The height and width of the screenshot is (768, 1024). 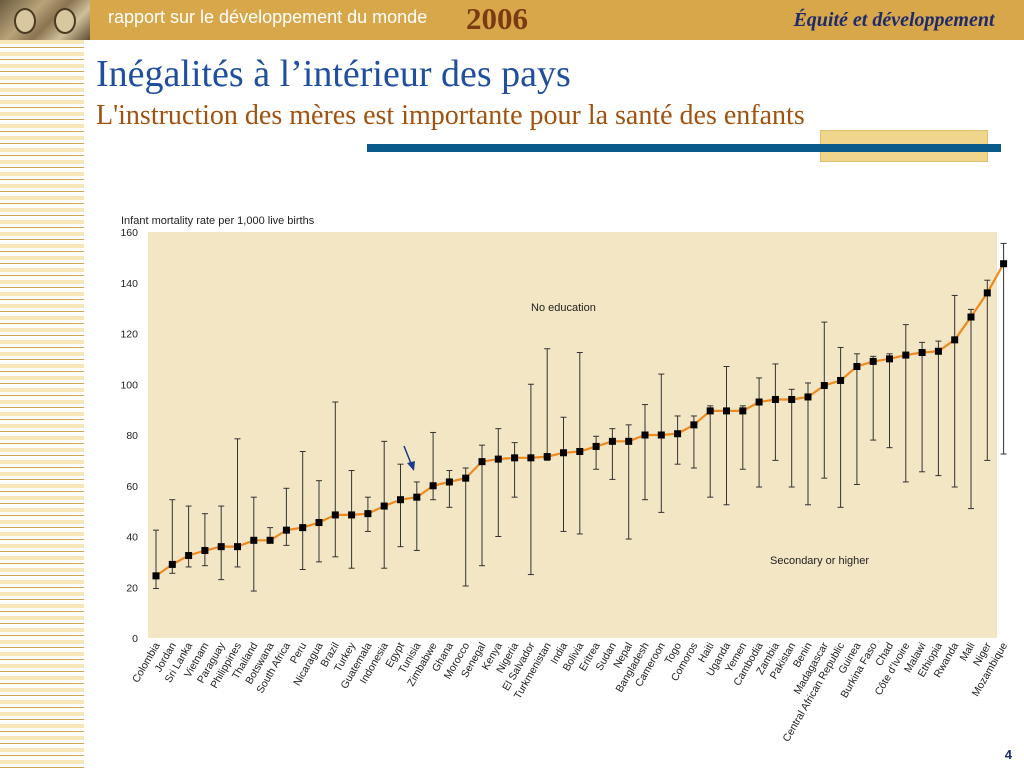 What do you see at coordinates (129, 233) in the screenshot?
I see `y-tick-label: 160` at bounding box center [129, 233].